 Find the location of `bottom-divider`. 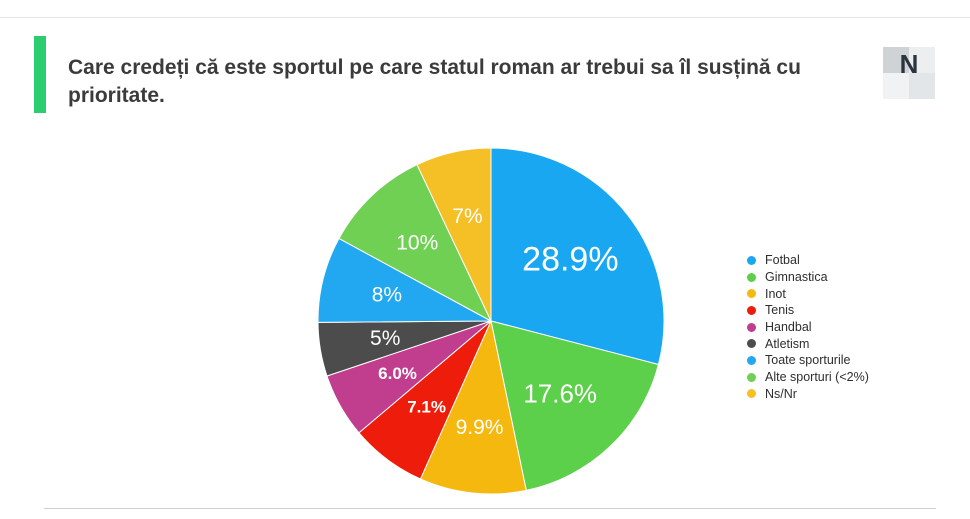

bottom-divider is located at coordinates (490, 508).